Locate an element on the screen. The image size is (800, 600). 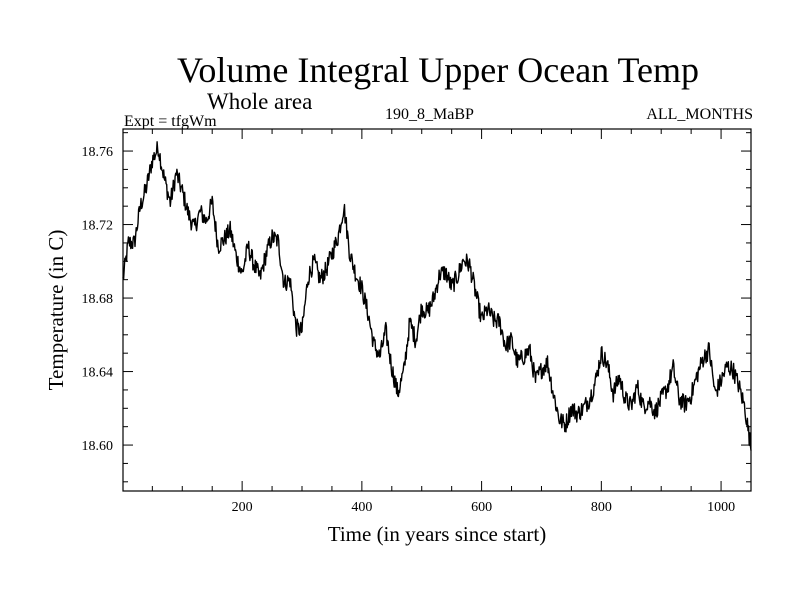
x-tick-label: 1000 is located at coordinates (721, 507).